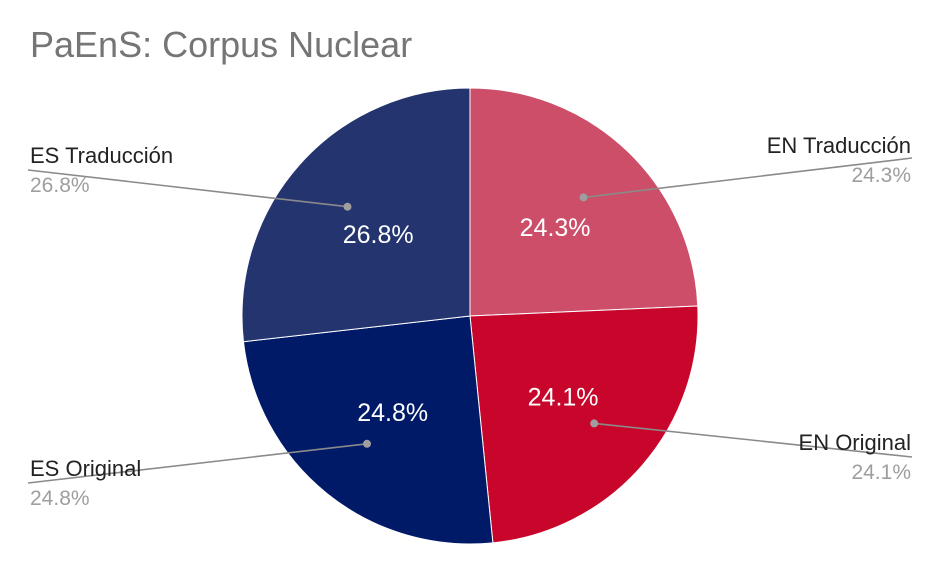 This screenshot has height=572, width=940. Describe the element at coordinates (839, 145) in the screenshot. I see `callout-name-en-traduccion: EN Traducción` at that location.